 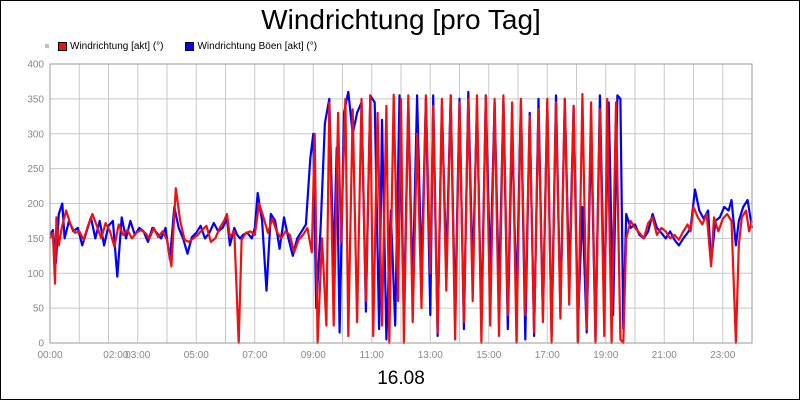 What do you see at coordinates (41, 344) in the screenshot?
I see `y-tick-label: 0` at bounding box center [41, 344].